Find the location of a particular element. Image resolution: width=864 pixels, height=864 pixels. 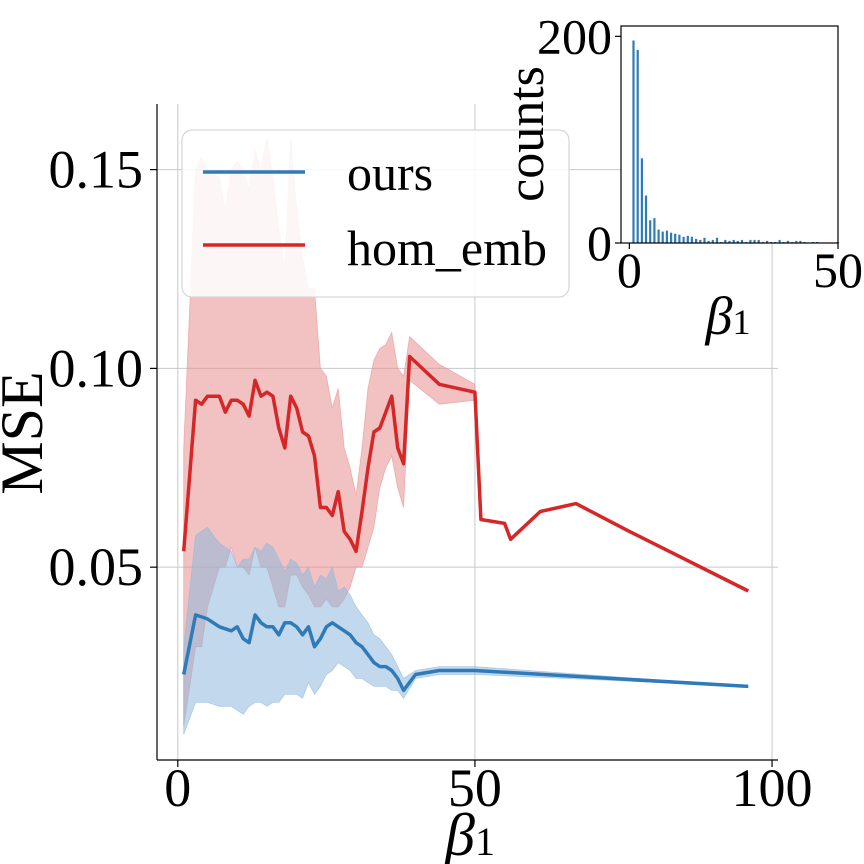

inset-bars is located at coordinates (730, 134).